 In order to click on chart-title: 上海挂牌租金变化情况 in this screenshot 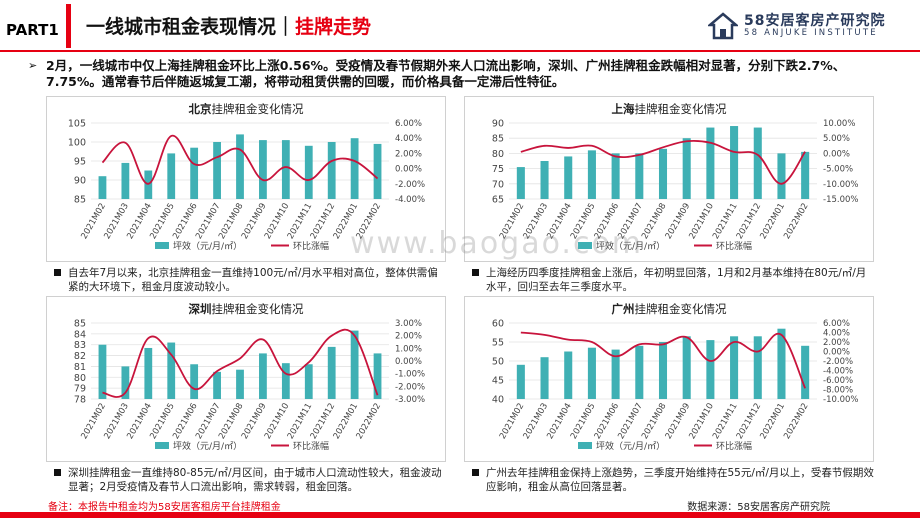, I will do `click(669, 109)`.